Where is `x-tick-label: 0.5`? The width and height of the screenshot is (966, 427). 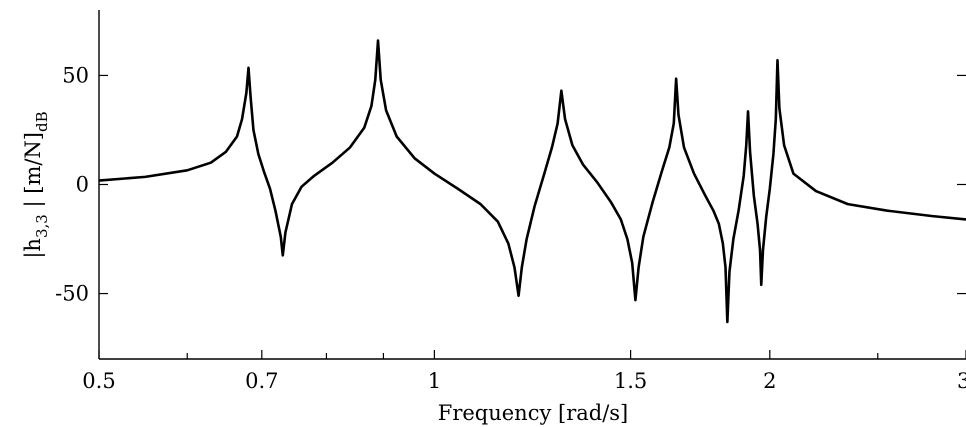 x-tick-label: 0.5 is located at coordinates (98, 381).